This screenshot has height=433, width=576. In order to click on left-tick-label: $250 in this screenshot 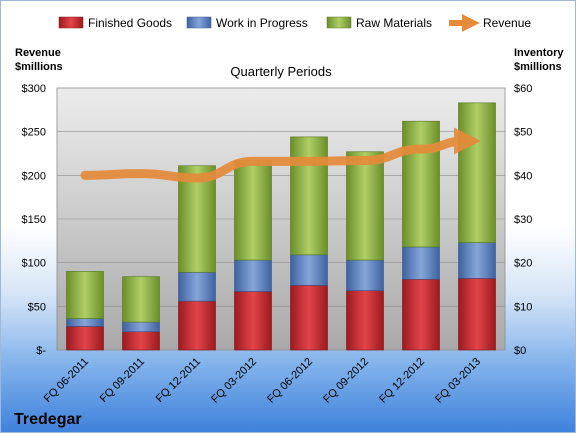, I will do `click(34, 133)`.